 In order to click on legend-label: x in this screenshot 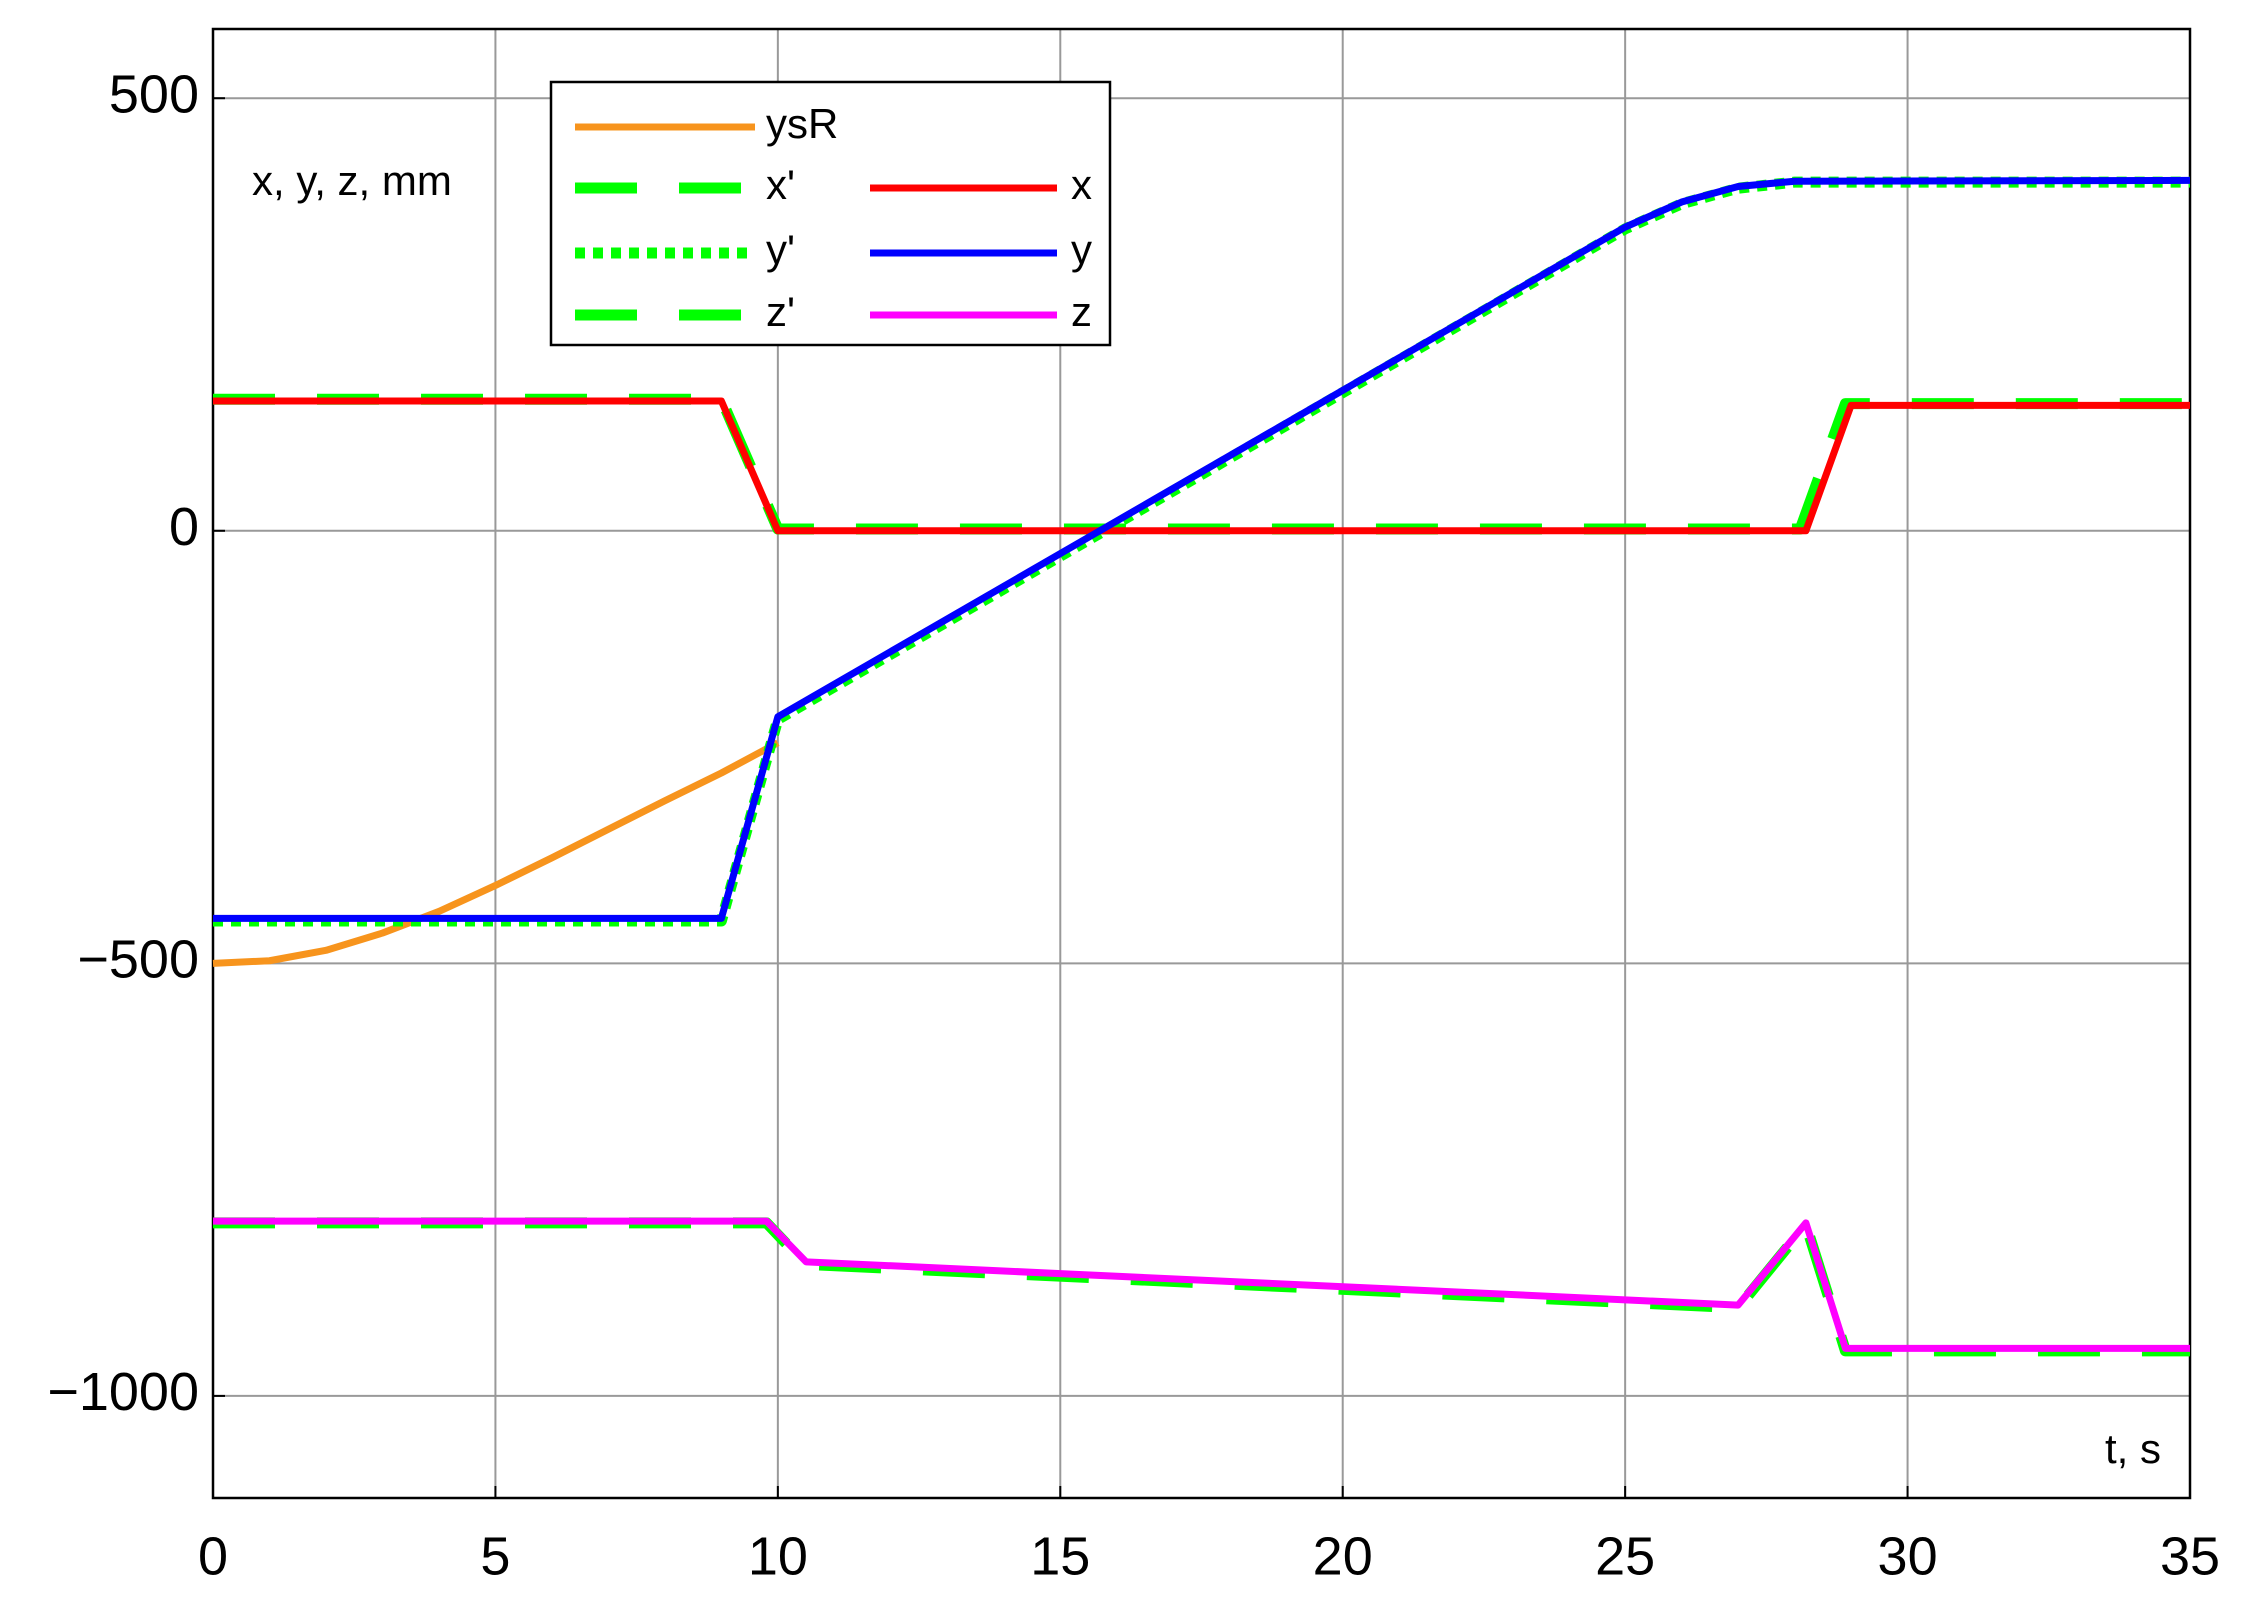, I will do `click(1081, 184)`.